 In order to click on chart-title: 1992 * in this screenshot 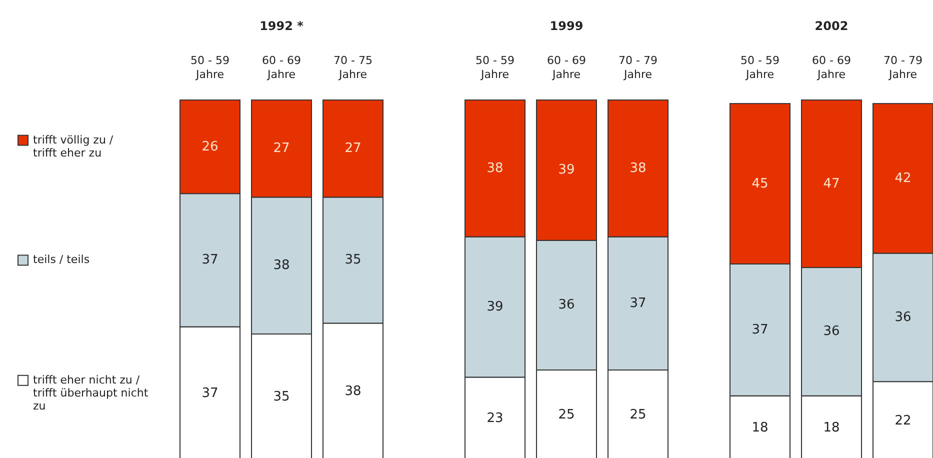, I will do `click(282, 26)`.